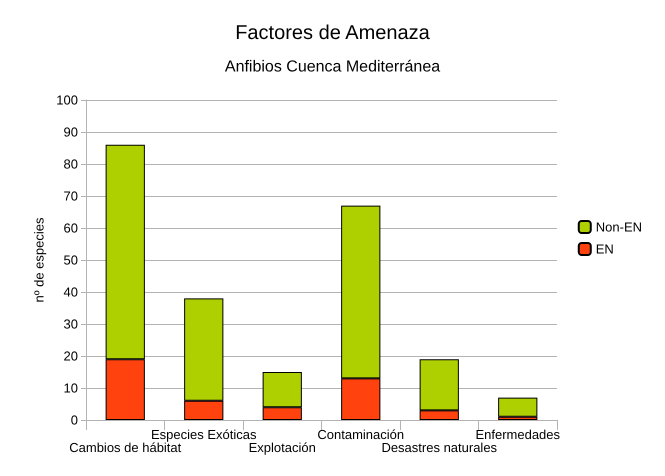 The height and width of the screenshot is (476, 665). What do you see at coordinates (67, 100) in the screenshot?
I see `y-tick-label: 100` at bounding box center [67, 100].